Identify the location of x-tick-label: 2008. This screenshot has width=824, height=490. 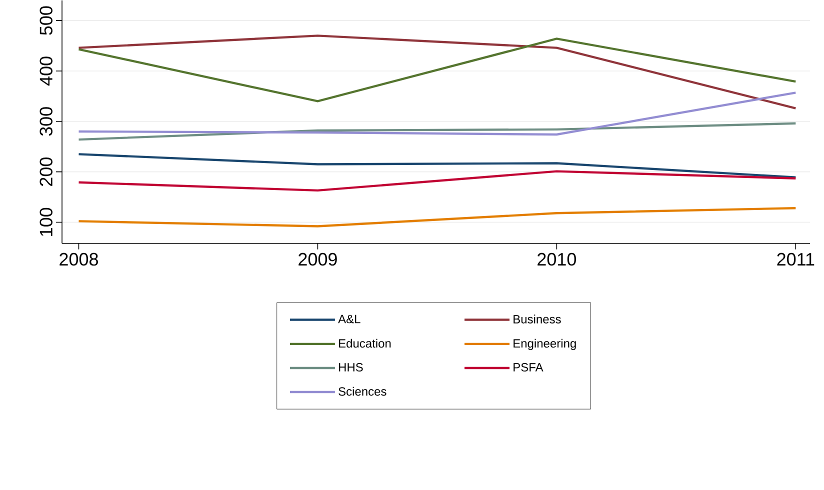
(79, 259).